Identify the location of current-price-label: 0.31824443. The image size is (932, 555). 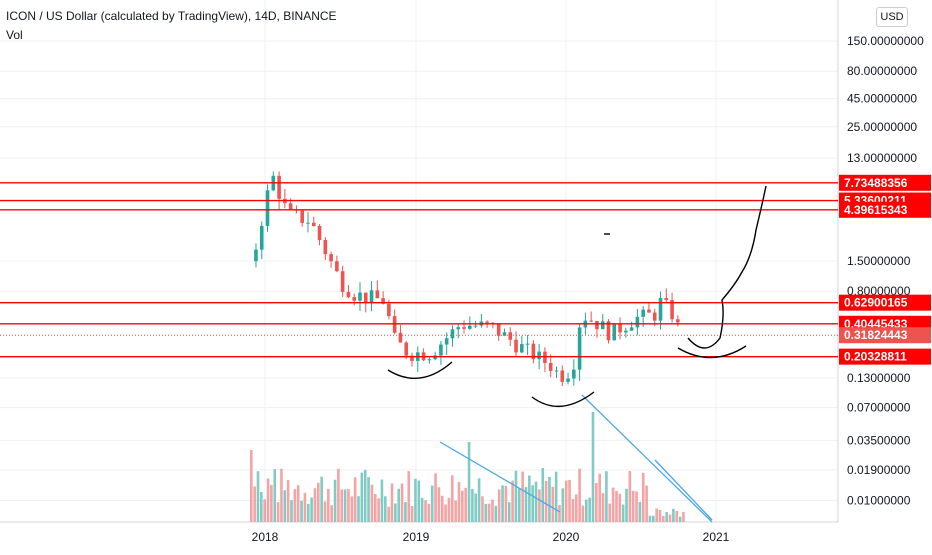
(876, 335).